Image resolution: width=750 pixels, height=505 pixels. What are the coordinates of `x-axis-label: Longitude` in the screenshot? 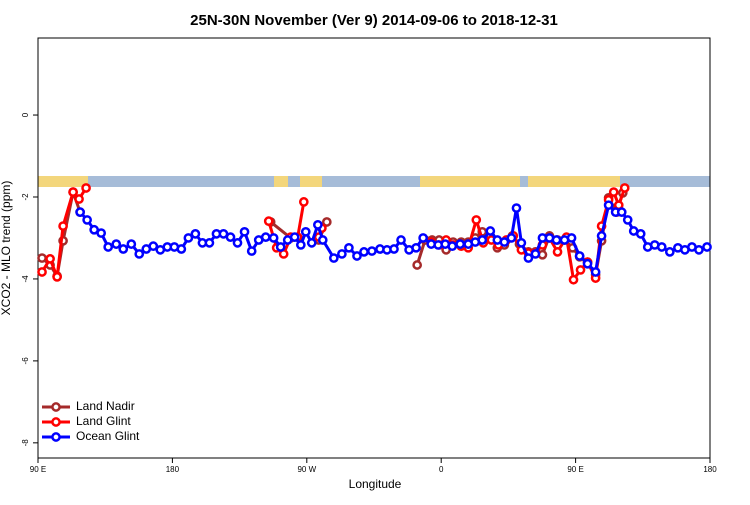 It's located at (375, 484).